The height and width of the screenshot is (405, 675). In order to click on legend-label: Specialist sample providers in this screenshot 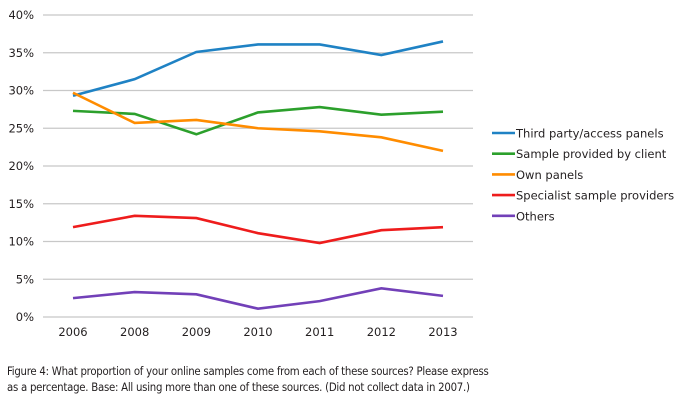, I will do `click(595, 196)`.